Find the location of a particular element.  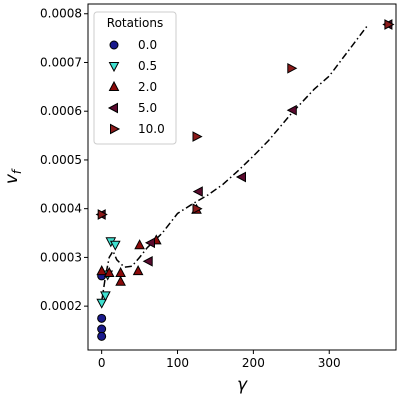

y-axis-label-main: v is located at coordinates (12, 178).